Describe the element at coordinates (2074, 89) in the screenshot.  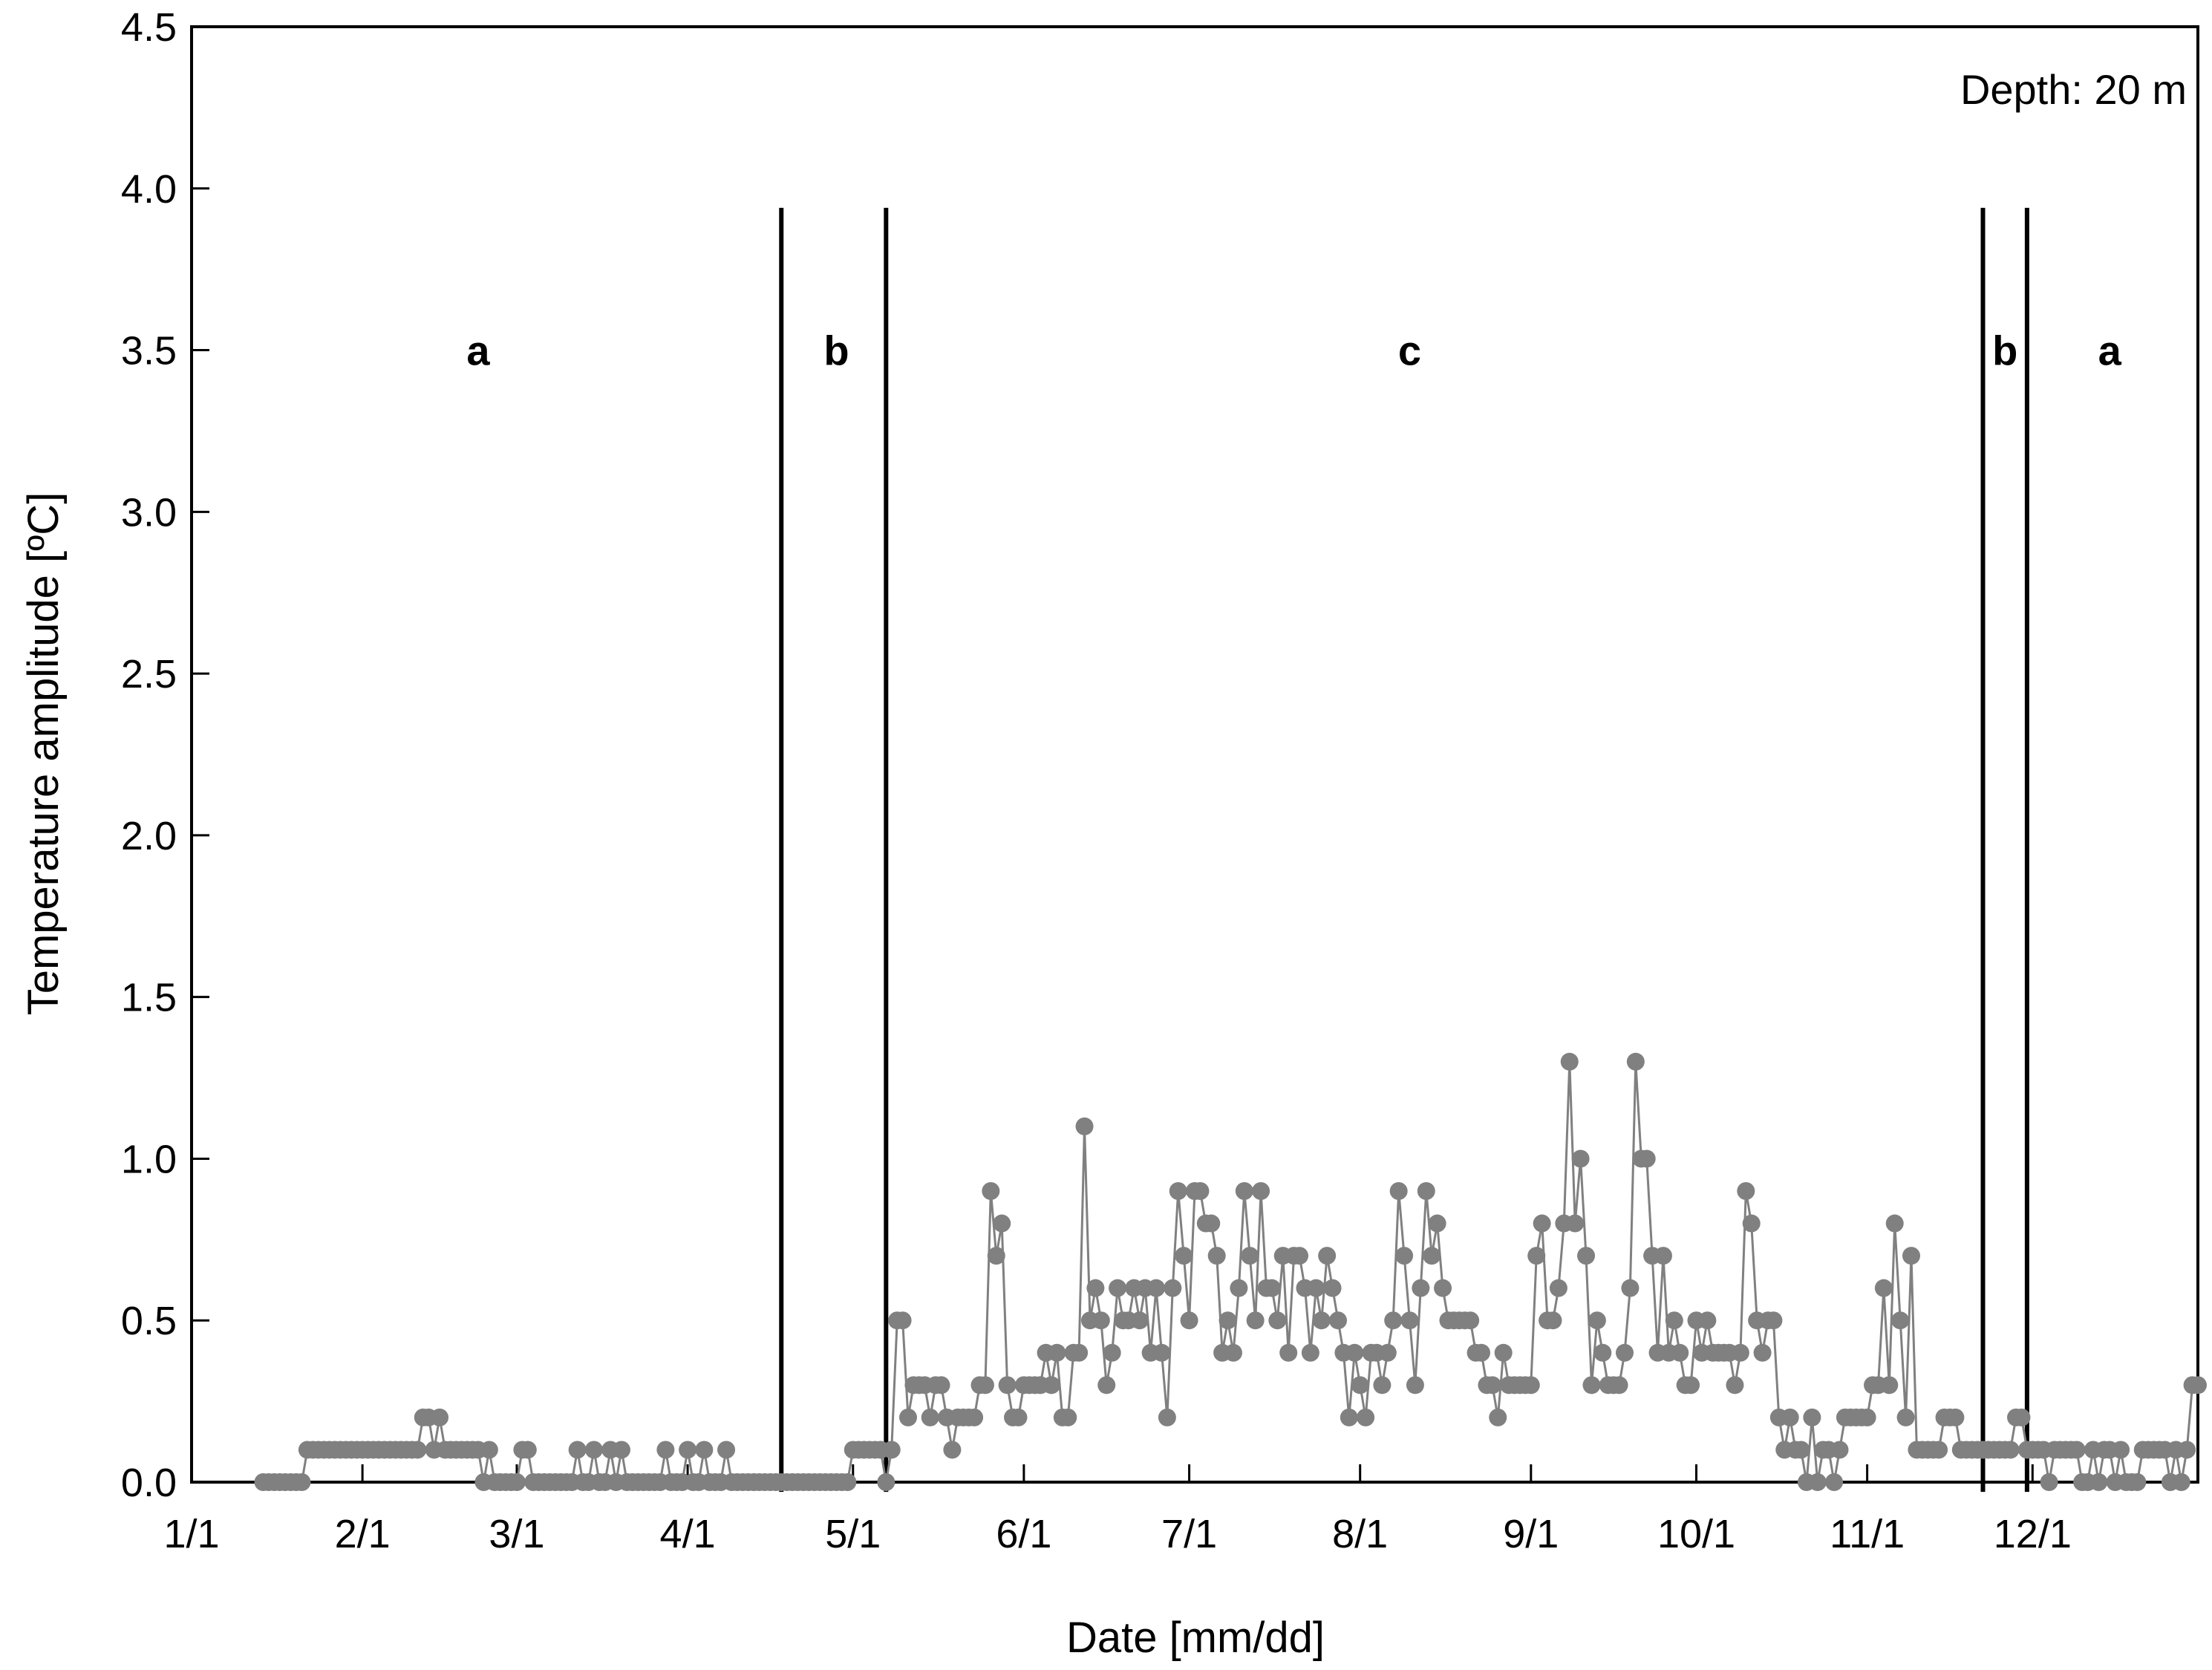
I see `depth-annotation: Depth: 20 m` at that location.